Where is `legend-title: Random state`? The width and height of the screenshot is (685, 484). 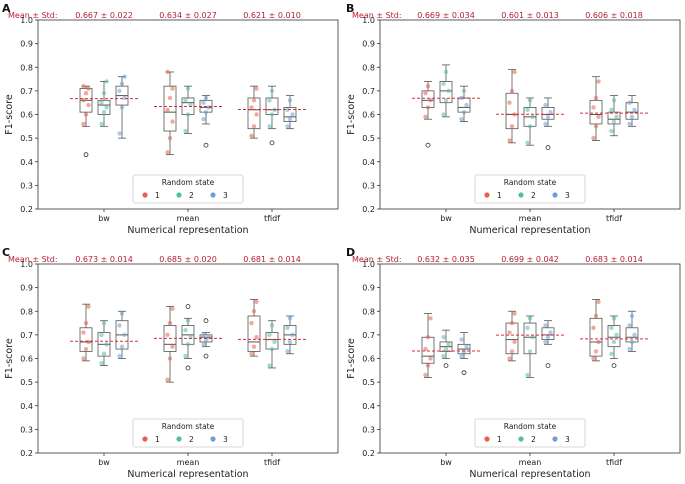
legend-title: Random state is located at coordinates (188, 182).